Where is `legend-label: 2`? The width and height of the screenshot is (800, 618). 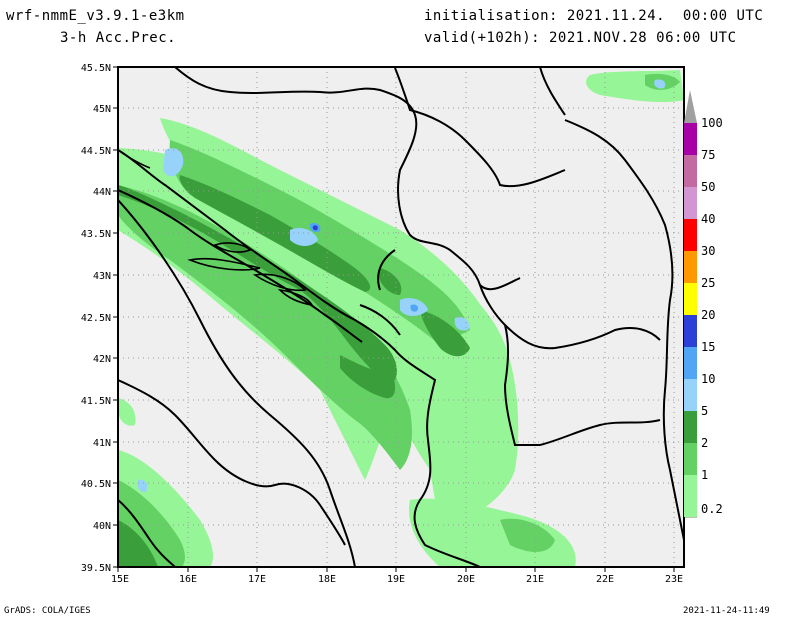
legend-label: 2 is located at coordinates (704, 443).